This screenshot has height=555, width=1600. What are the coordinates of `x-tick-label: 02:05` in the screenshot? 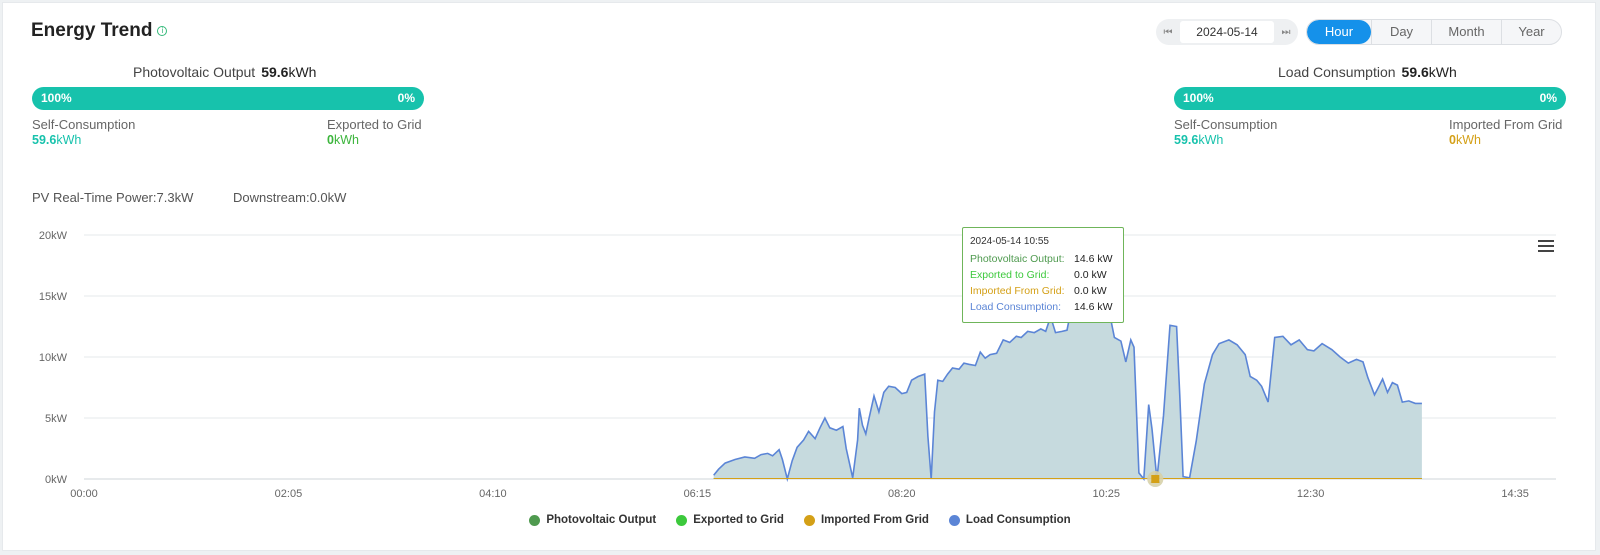 It's located at (289, 494).